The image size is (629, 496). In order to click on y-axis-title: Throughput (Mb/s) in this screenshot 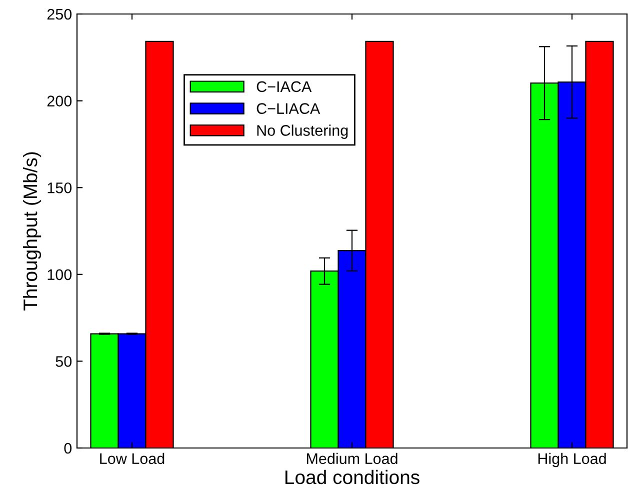, I will do `click(32, 231)`.